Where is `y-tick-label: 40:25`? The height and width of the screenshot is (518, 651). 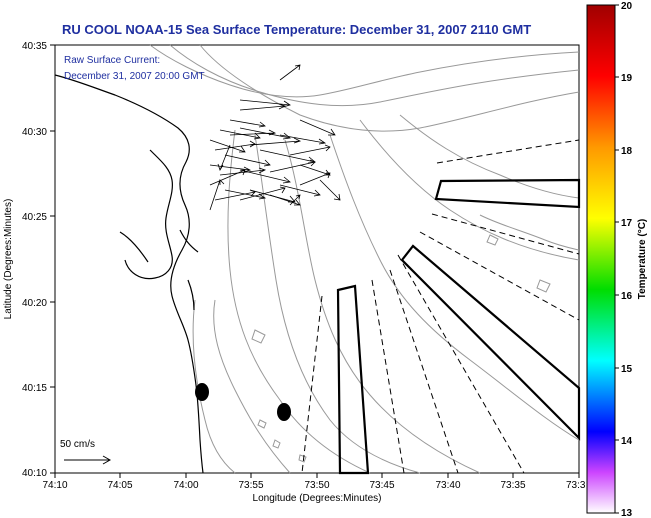 y-tick-label: 40:25 is located at coordinates (34, 217).